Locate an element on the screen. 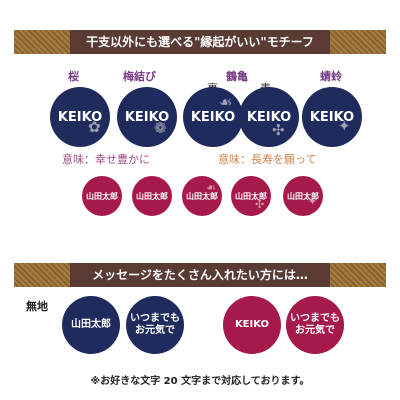 The image size is (400, 400). small-circle-crane: 山田太郎 ☙ is located at coordinates (202, 196).